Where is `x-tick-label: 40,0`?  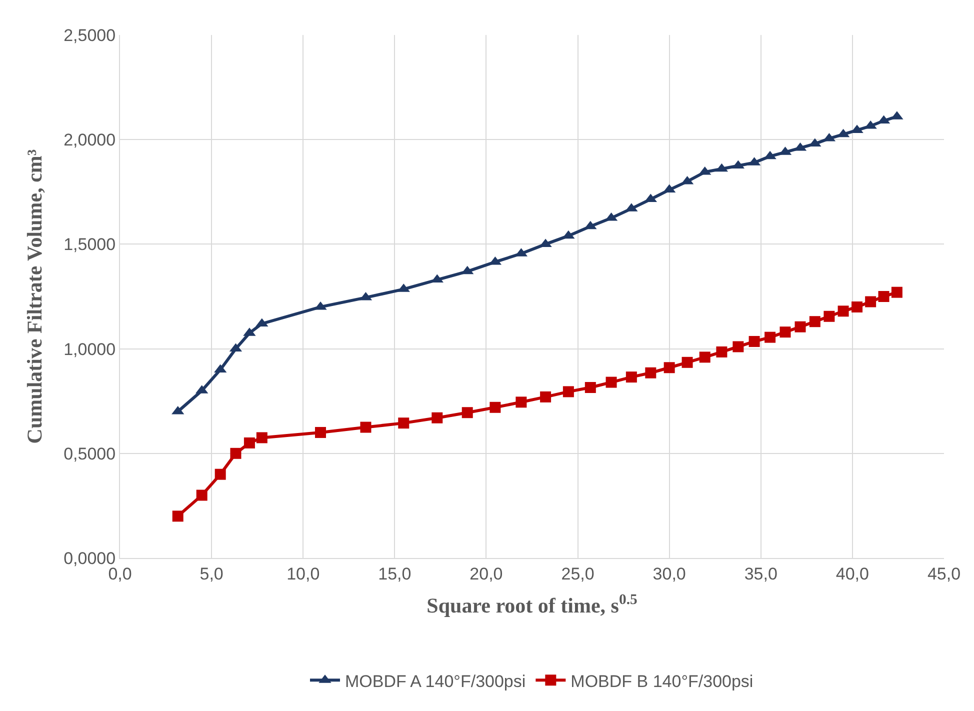 x-tick-label: 40,0 is located at coordinates (852, 574).